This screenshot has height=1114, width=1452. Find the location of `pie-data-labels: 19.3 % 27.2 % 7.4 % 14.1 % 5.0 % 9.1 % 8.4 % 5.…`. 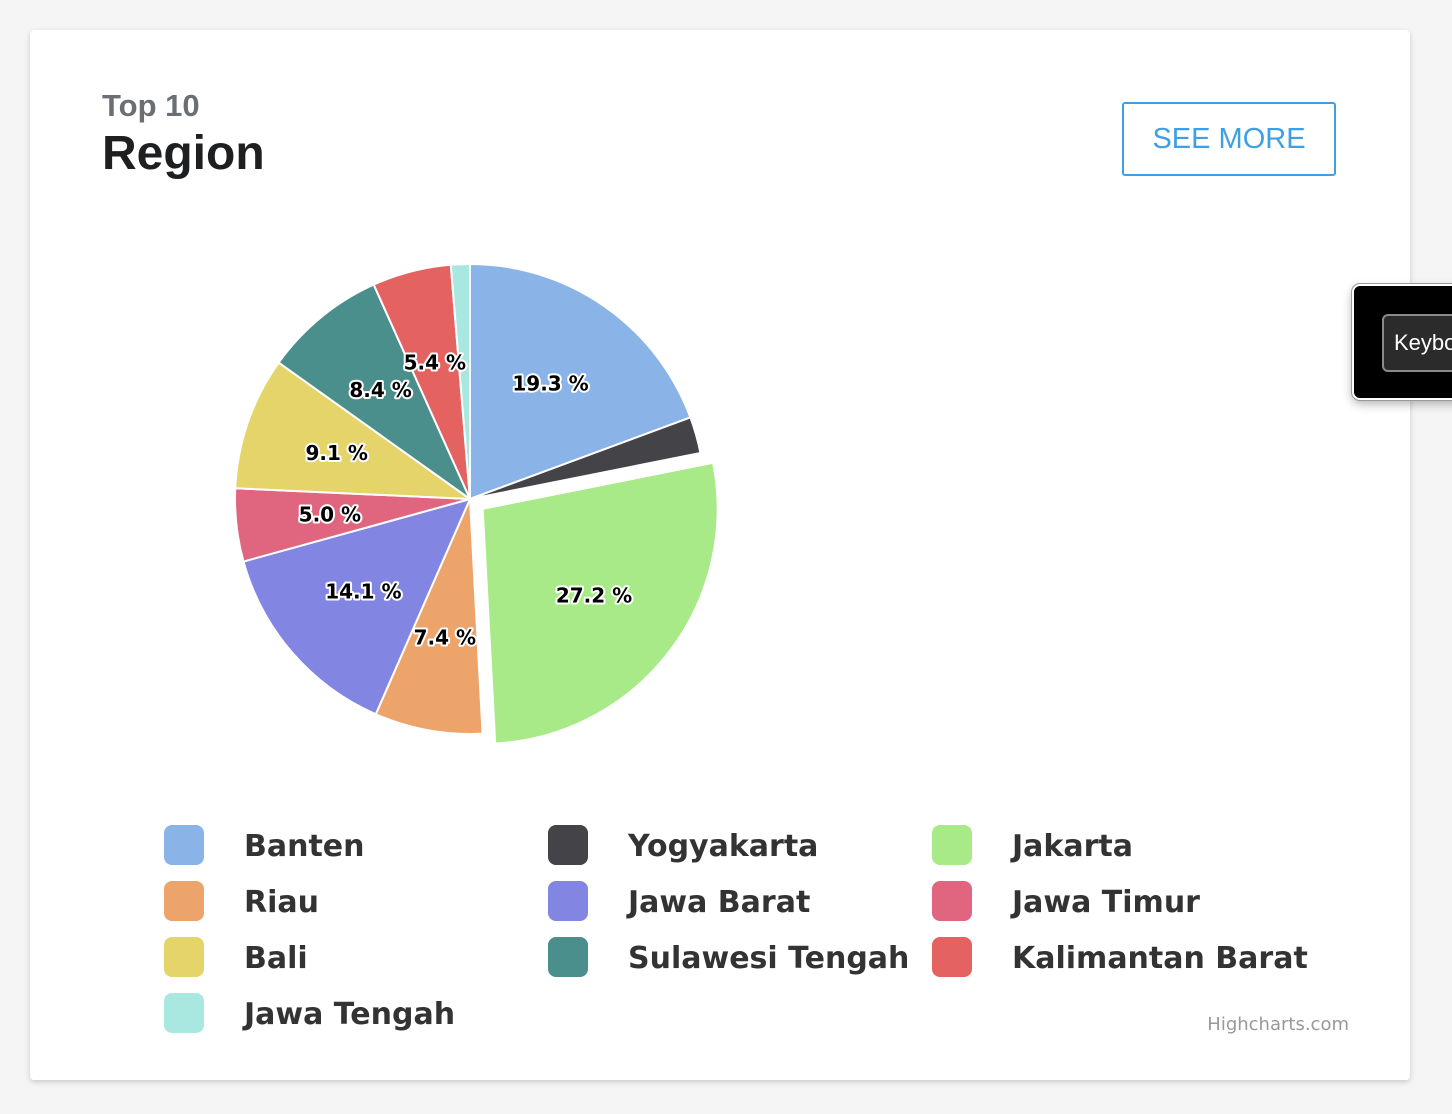

pie-data-labels: 19.3 % 27.2 % 7.4 % 14.1 % 5.0 % 9.1 % 8.4 % 5.… is located at coordinates (466, 499).